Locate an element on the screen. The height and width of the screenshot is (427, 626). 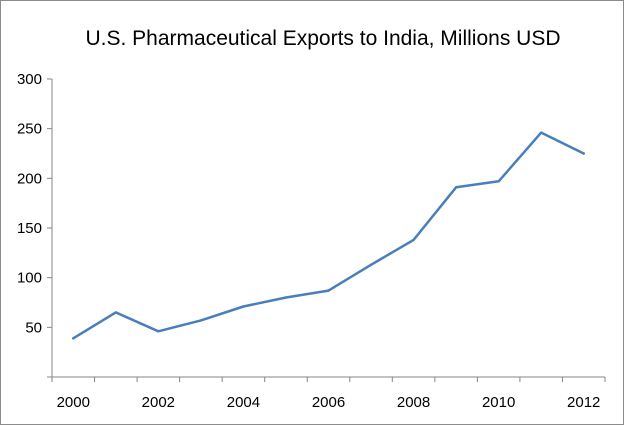
y-tick-label: 300 is located at coordinates (29, 79).